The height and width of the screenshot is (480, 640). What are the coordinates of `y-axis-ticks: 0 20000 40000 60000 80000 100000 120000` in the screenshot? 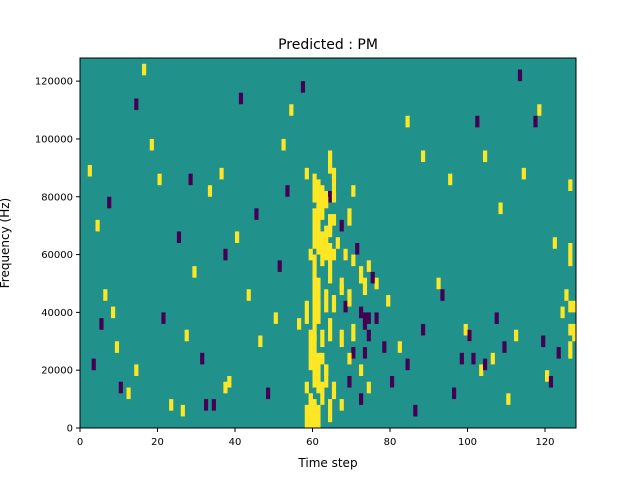 It's located at (57, 256).